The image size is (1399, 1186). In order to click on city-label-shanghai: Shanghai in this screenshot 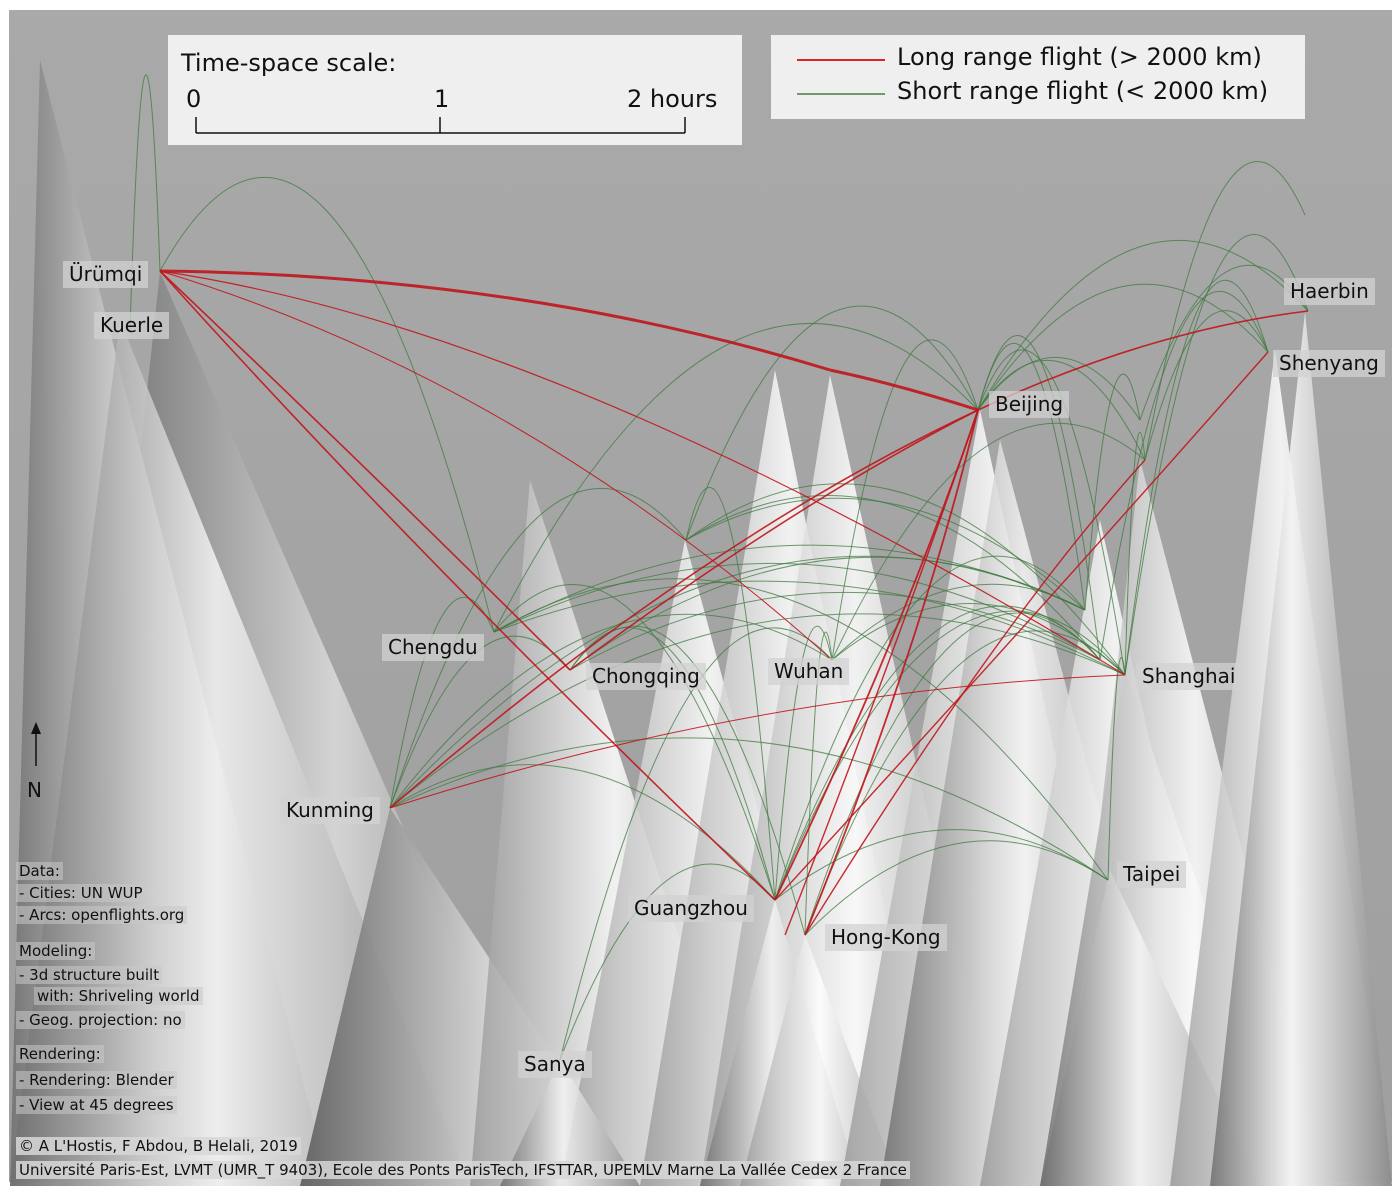, I will do `click(1189, 676)`.